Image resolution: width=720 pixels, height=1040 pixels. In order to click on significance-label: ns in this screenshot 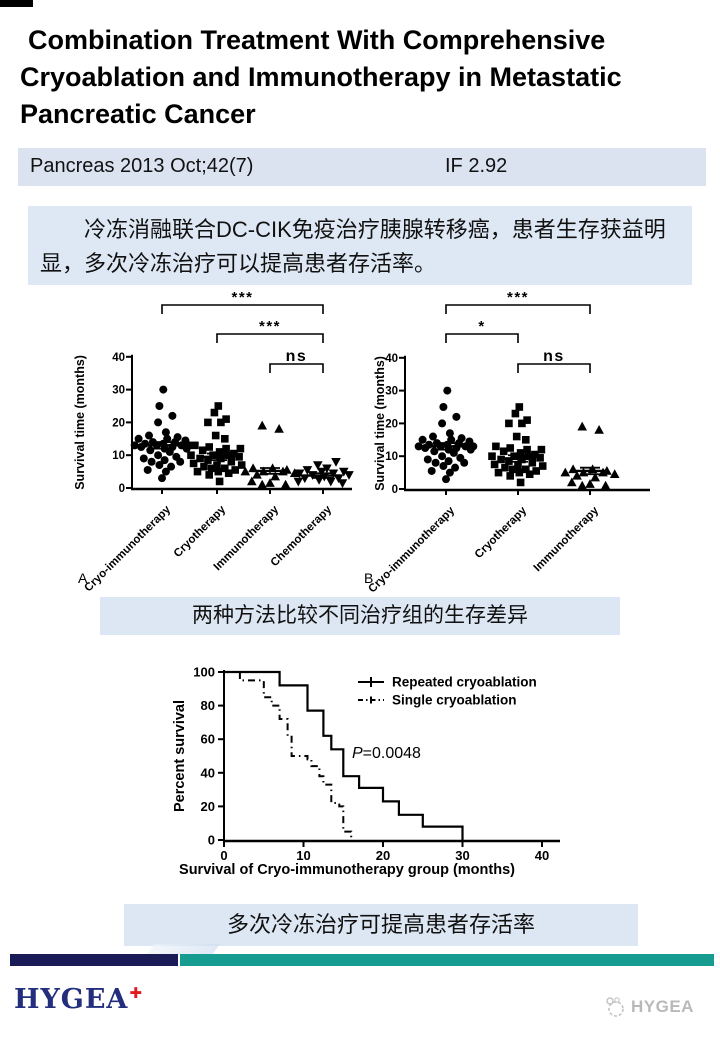, I will do `click(554, 356)`.